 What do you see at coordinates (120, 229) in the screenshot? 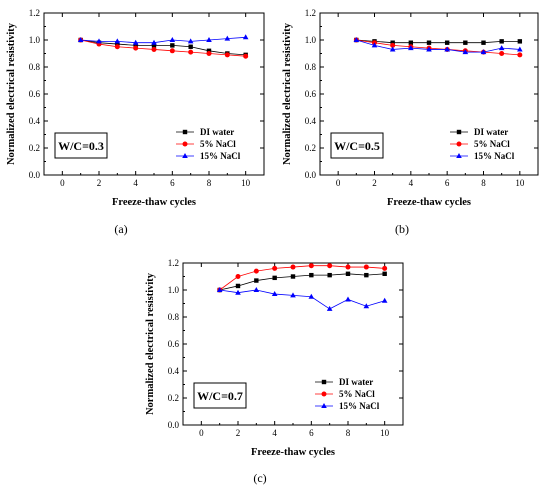
I see `panel-label: (a)` at bounding box center [120, 229].